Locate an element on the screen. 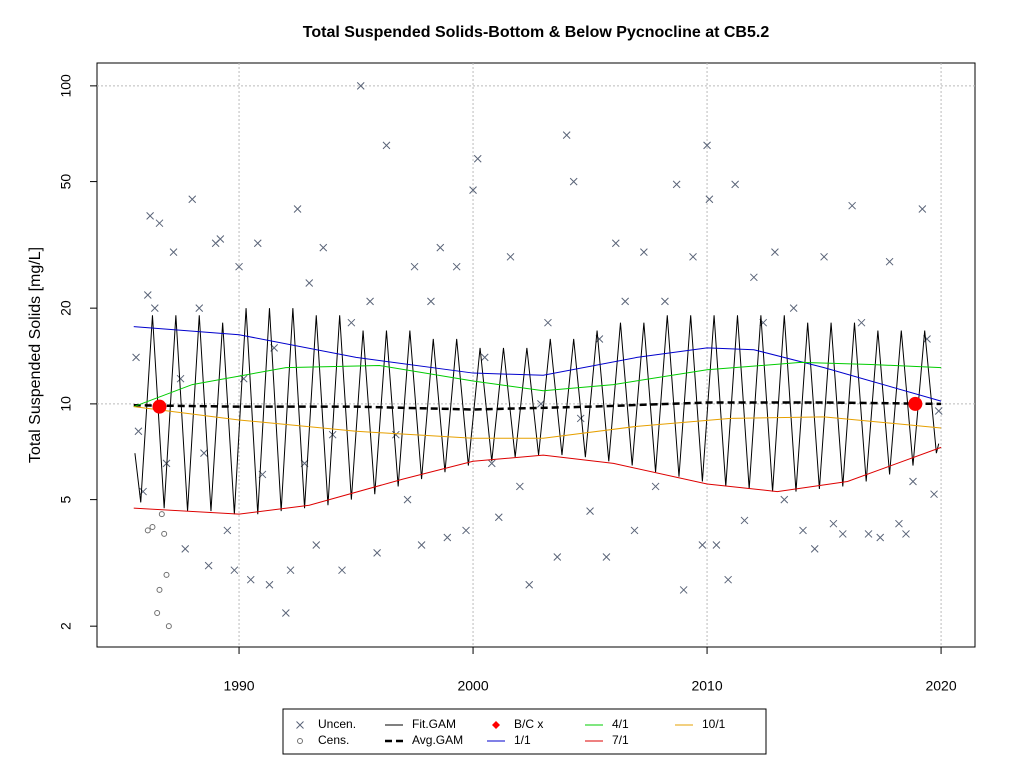 The height and width of the screenshot is (773, 1024). y-tick-label: 100 is located at coordinates (66, 86).